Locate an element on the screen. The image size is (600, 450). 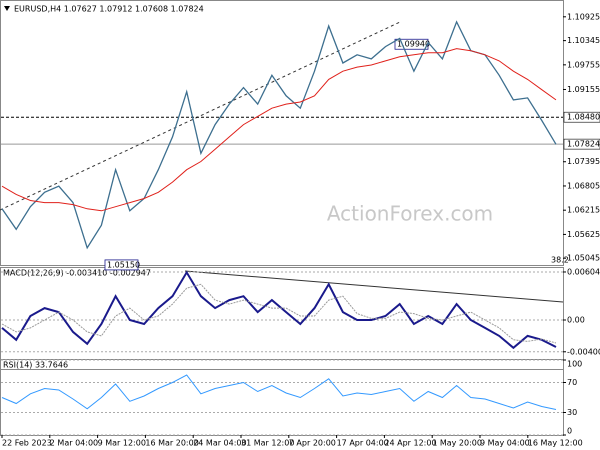
x-tick-label: 9 Mar 12:00 is located at coordinates (122, 443).